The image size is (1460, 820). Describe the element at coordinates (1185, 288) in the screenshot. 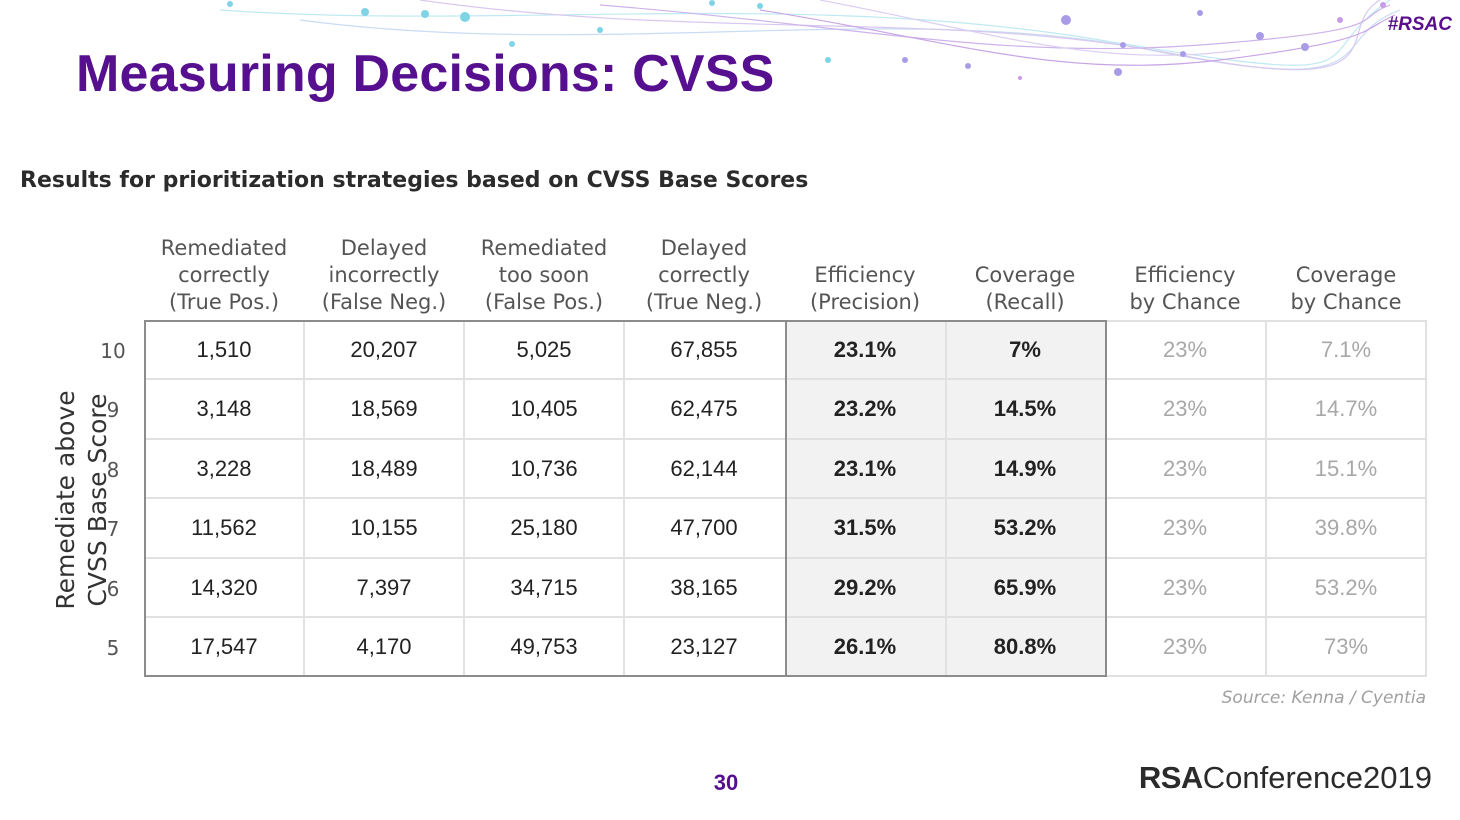

I see `column-header-efficiency-by-chance: Efficiency by Chance` at that location.